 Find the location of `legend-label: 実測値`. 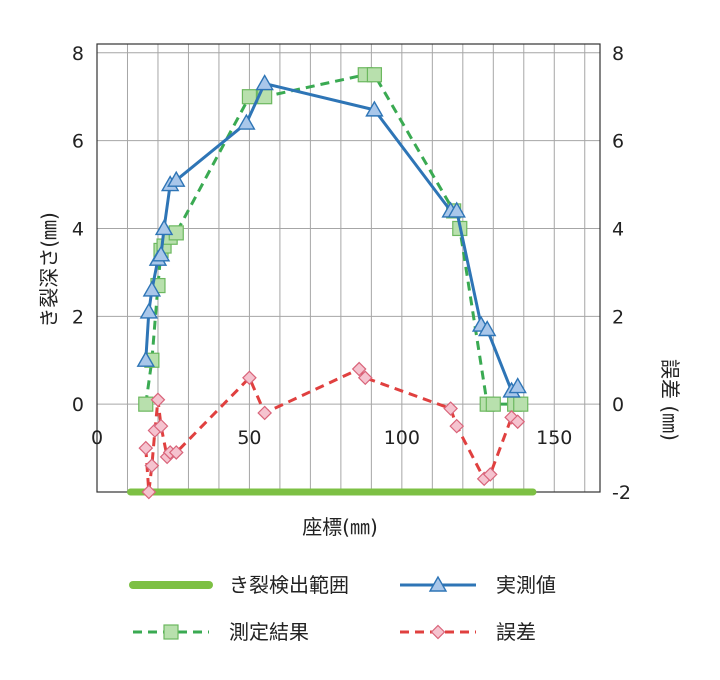

legend-label: 実測値 is located at coordinates (526, 585).